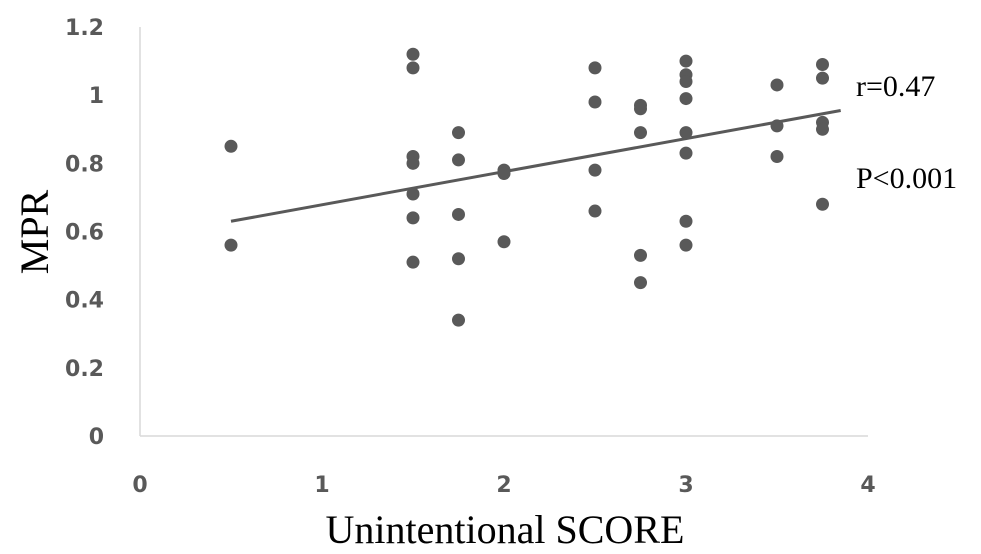 This screenshot has height=554, width=981. I want to click on x-tick-label: 4, so click(867, 485).